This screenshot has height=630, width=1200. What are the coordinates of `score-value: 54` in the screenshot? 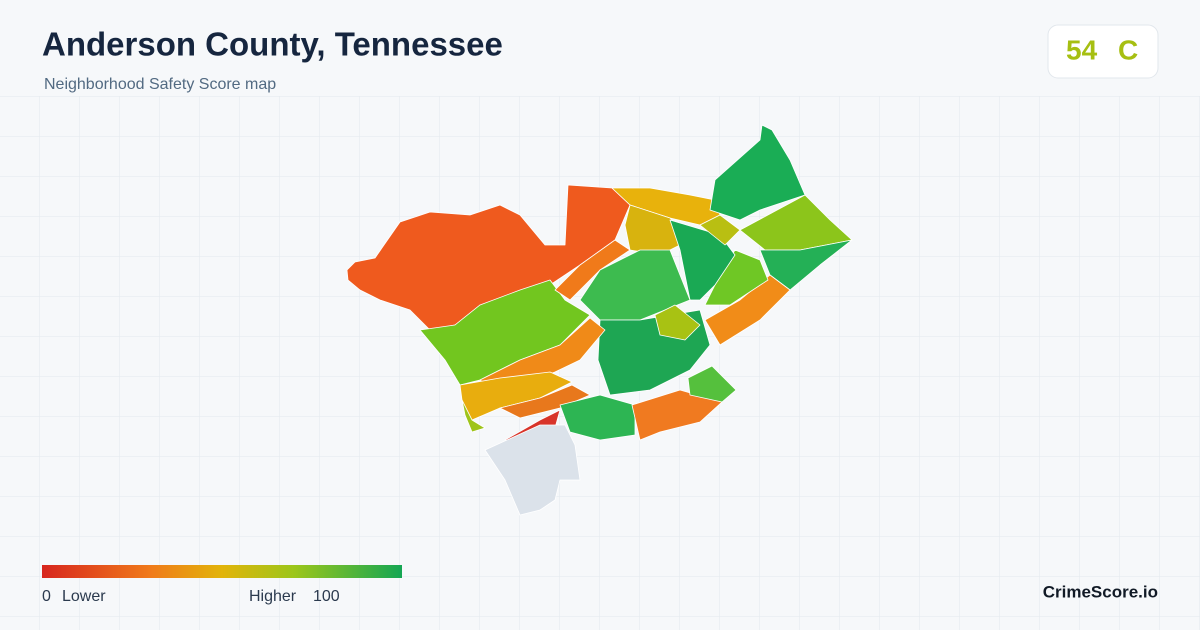 It's located at (1082, 49).